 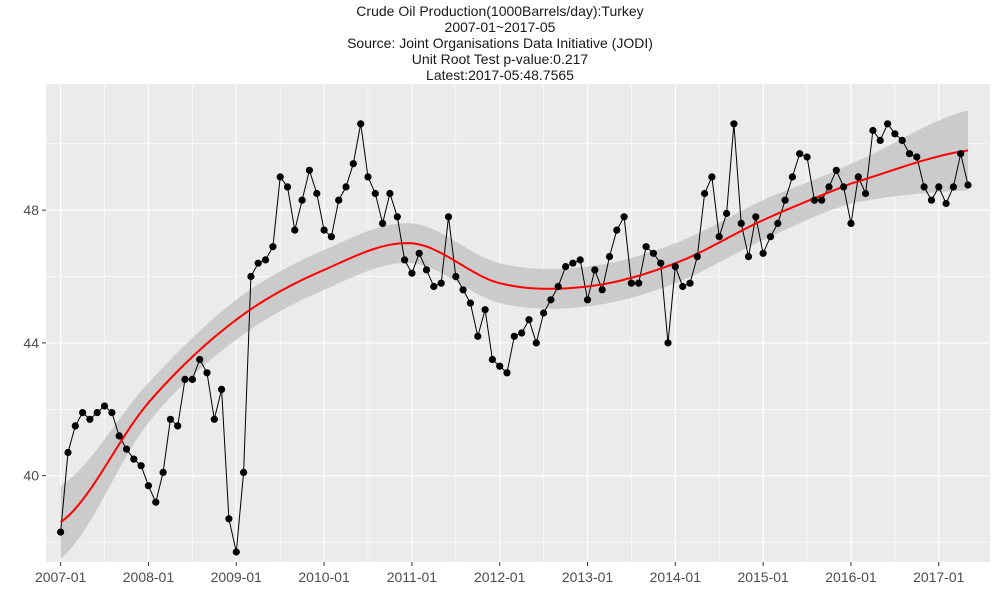 What do you see at coordinates (500, 577) in the screenshot?
I see `x-tick-label: 2012-01` at bounding box center [500, 577].